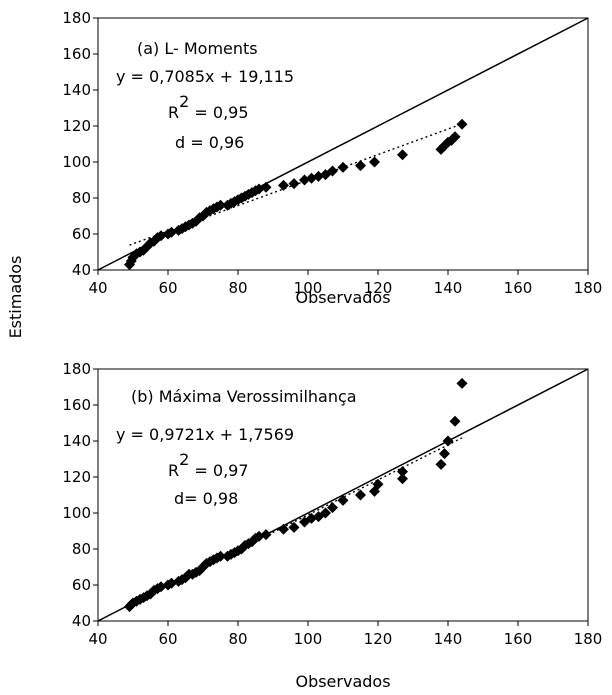 The width and height of the screenshot is (612, 695). What do you see at coordinates (81, 585) in the screenshot?
I see `chart-b-y-tick-label: 60` at bounding box center [81, 585].